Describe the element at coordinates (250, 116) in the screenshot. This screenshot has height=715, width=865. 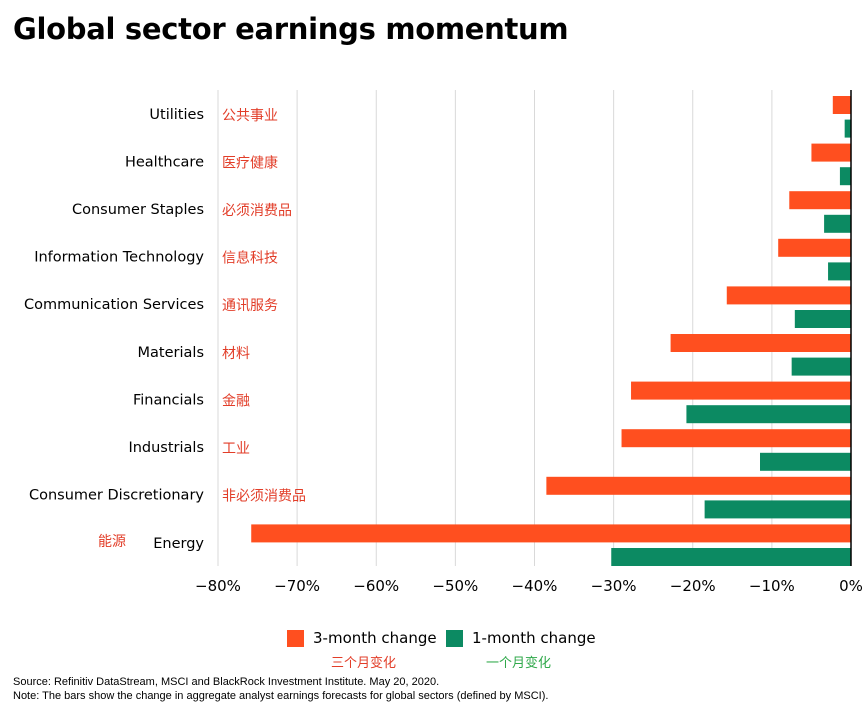
I see `category-label-cn: 公共事业` at that location.